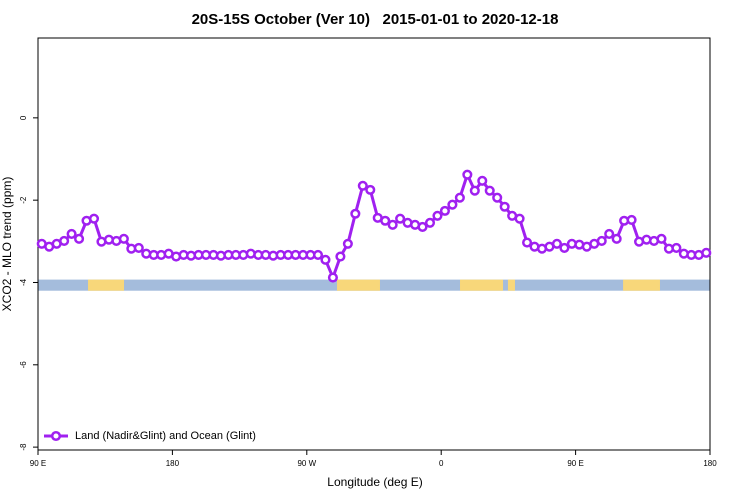 The height and width of the screenshot is (500, 750). Describe the element at coordinates (7, 244) in the screenshot. I see `y-axis-label: XCO2 - MLO trend (ppm)` at that location.